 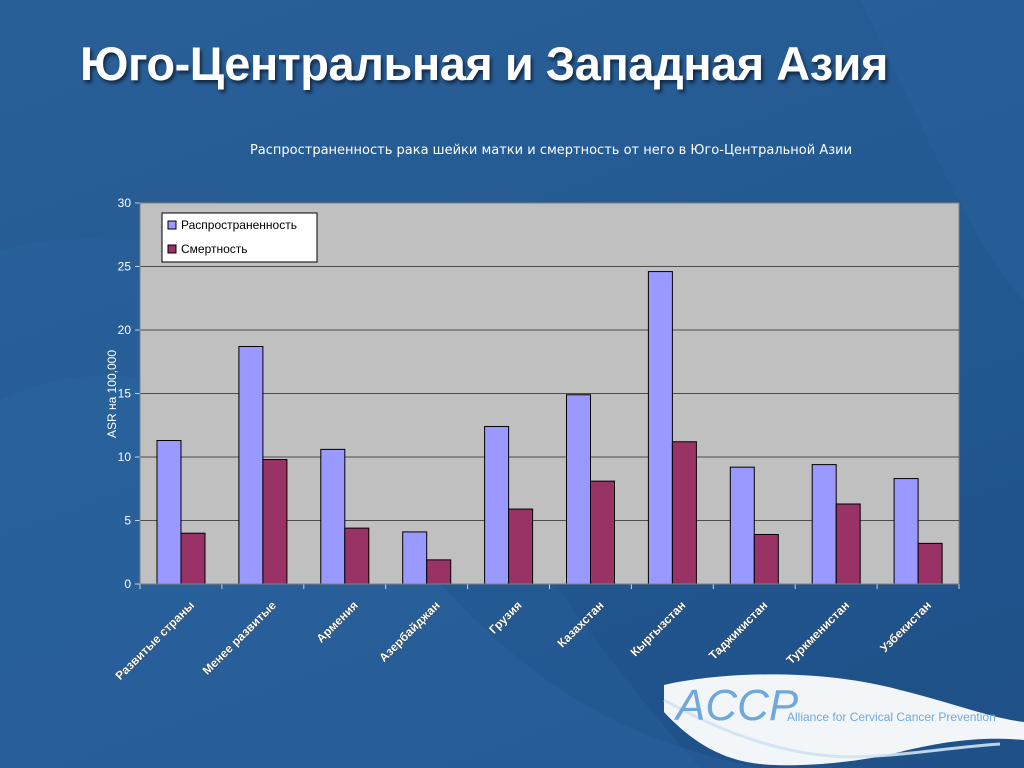 What do you see at coordinates (239, 237) in the screenshot?
I see `legend` at bounding box center [239, 237].